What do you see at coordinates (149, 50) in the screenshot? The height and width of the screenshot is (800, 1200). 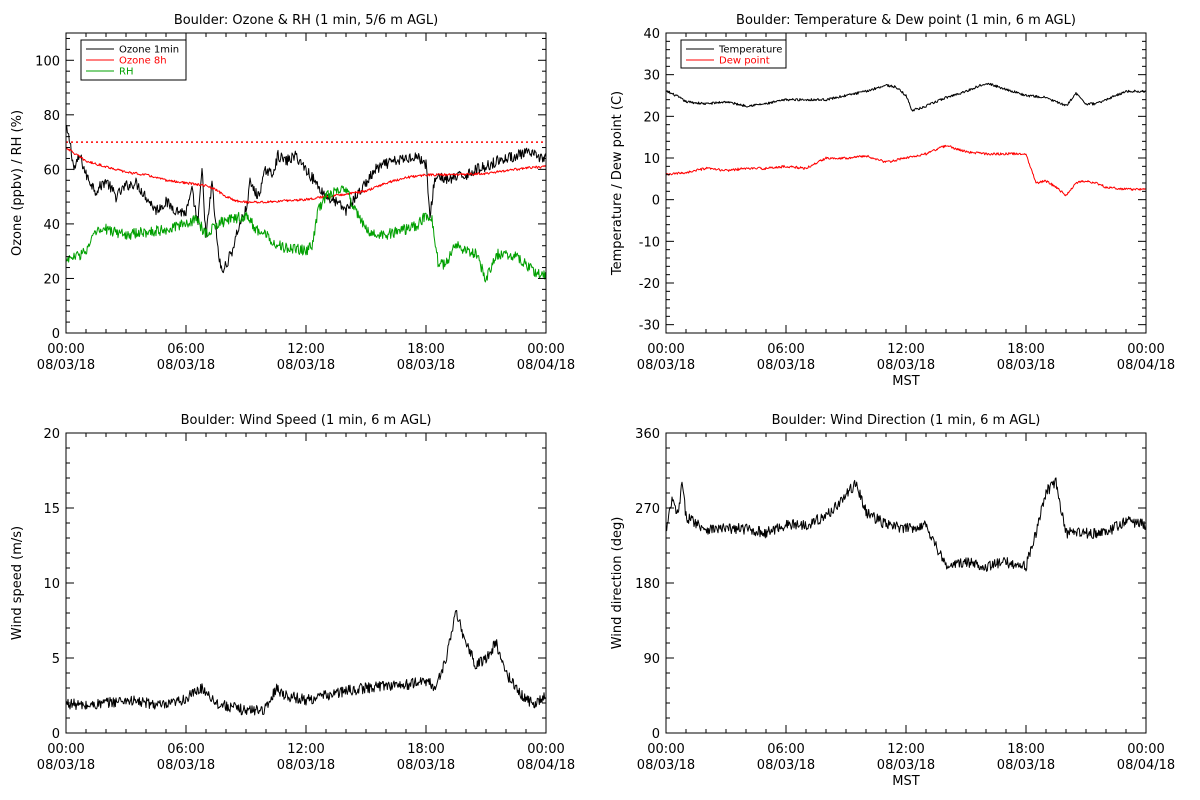 I see `legend-label: Ozone 1min` at bounding box center [149, 50].